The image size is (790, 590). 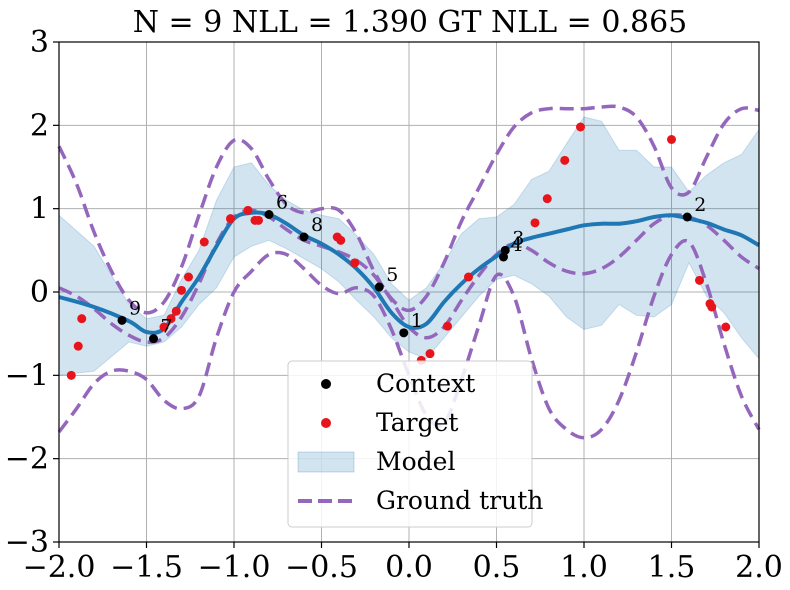 I want to click on y-tick-label: 1, so click(x=39, y=209).